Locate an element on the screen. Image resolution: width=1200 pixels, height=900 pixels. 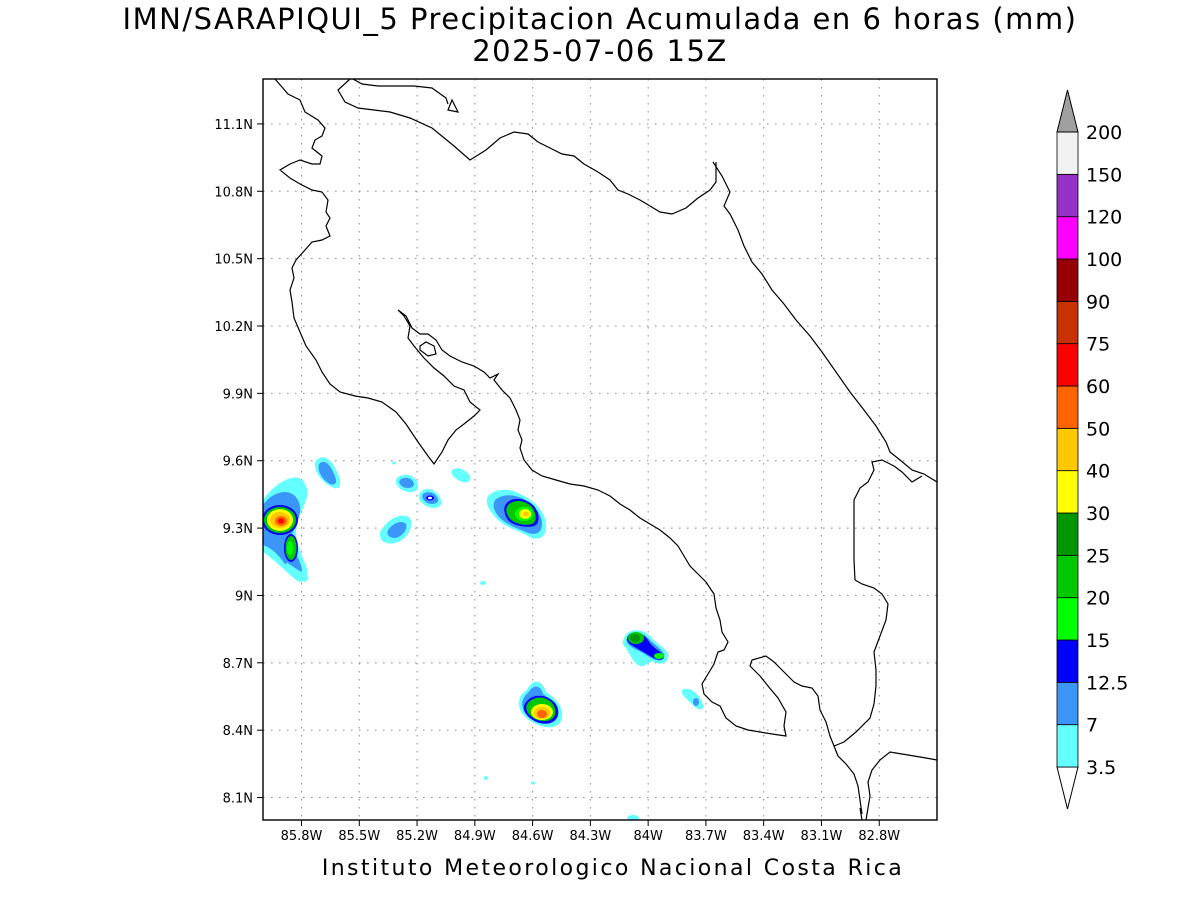
lat-tick-label: 9.6N is located at coordinates (238, 462).